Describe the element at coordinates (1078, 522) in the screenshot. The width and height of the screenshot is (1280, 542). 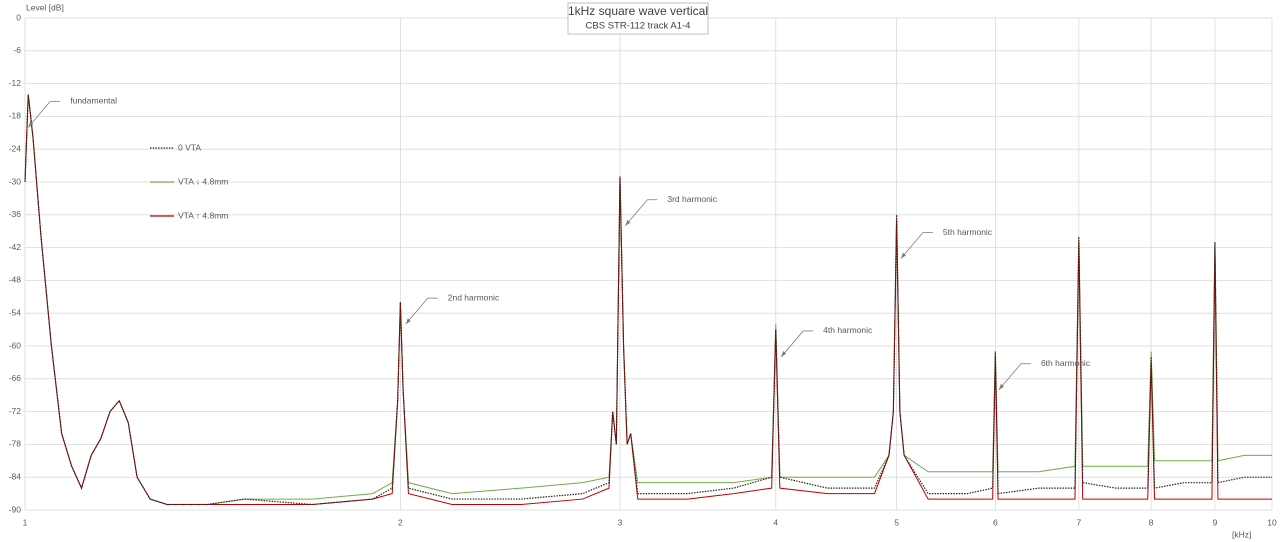
I see `x-tick-label: 7` at that location.